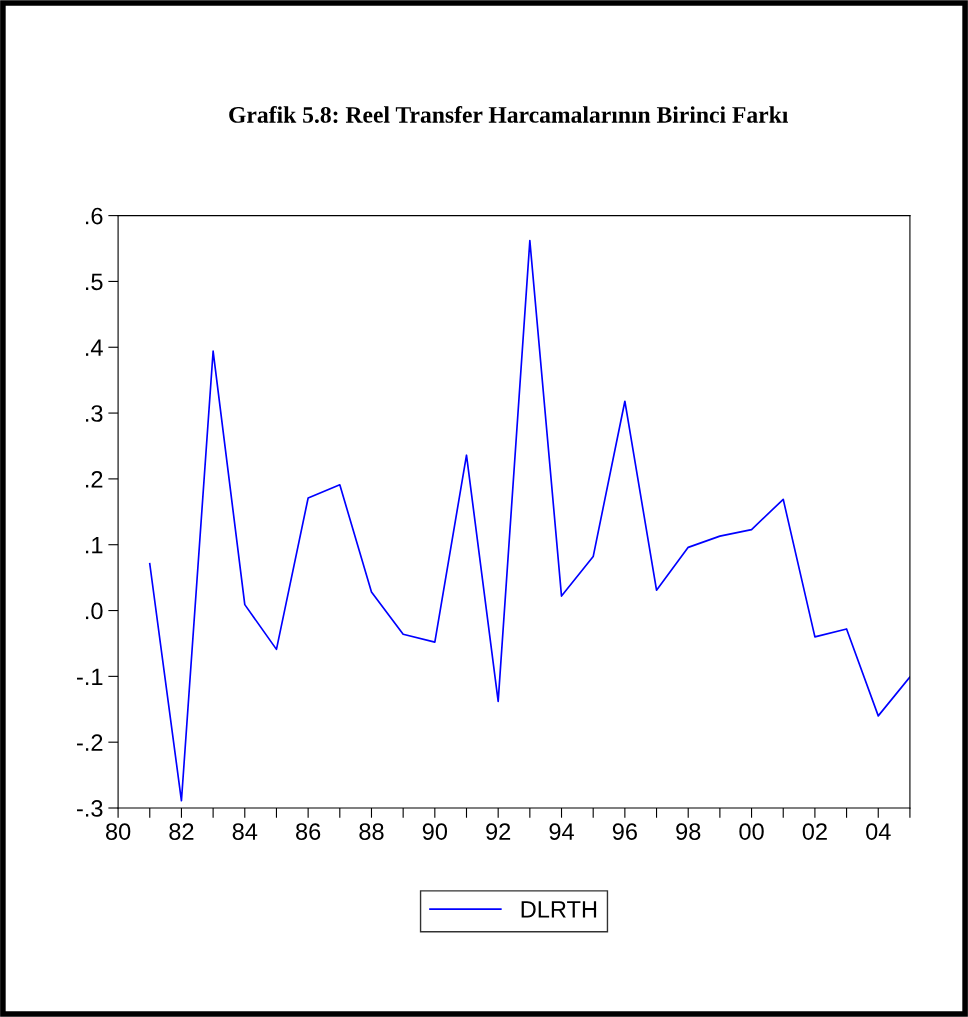  What do you see at coordinates (90, 742) in the screenshot?
I see `y-tick-label: -.2` at bounding box center [90, 742].